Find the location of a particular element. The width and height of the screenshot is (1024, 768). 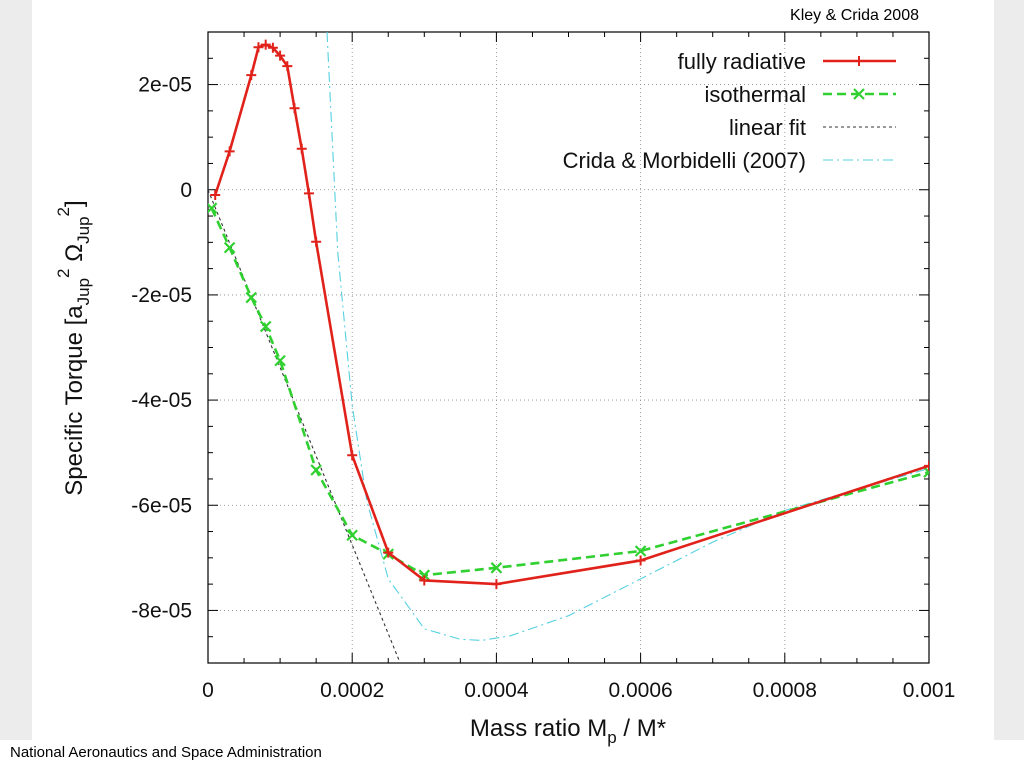

left-margin is located at coordinates (16, 370).